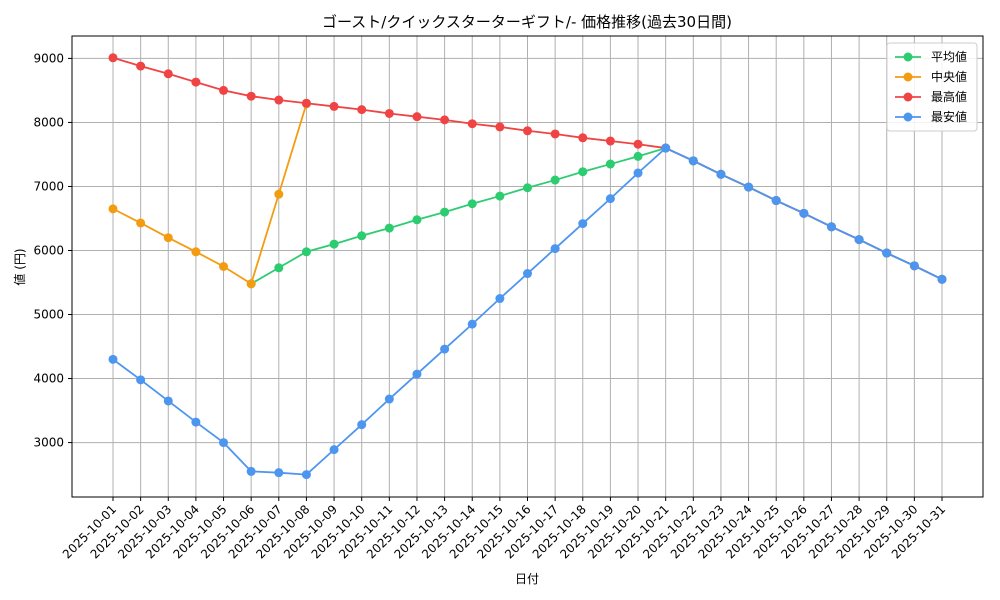 The height and width of the screenshot is (600, 1000). What do you see at coordinates (48, 186) in the screenshot?
I see `y-tick-label: 7000` at bounding box center [48, 186].